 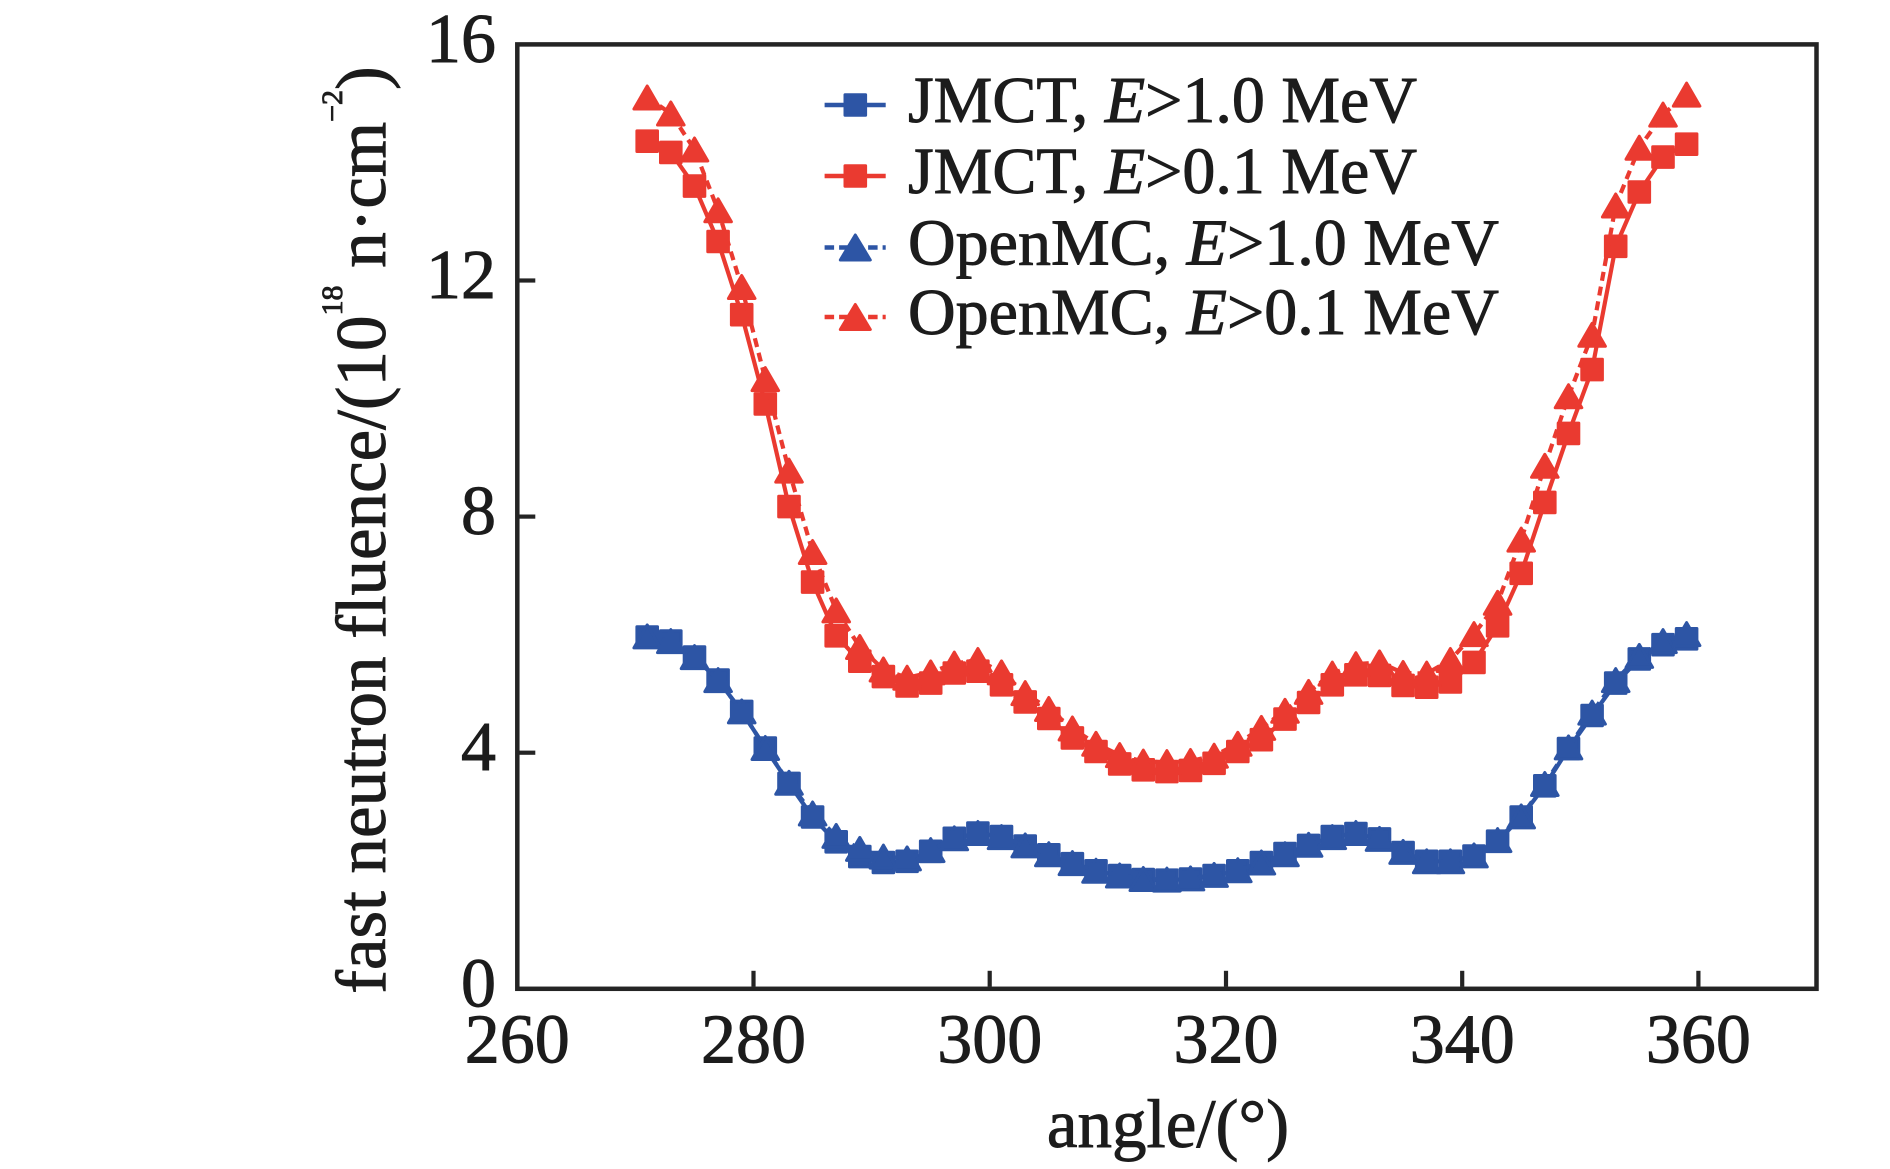 I want to click on svg-text: OpenMC, E>1.0 MeV, so click(x=1203, y=243).